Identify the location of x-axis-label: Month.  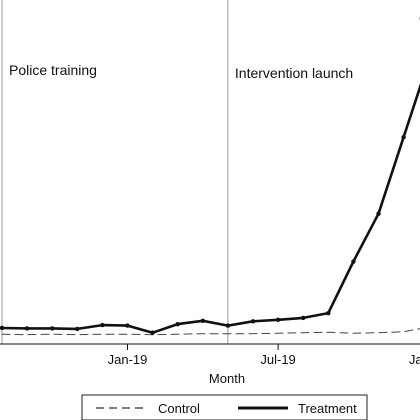
(227, 378).